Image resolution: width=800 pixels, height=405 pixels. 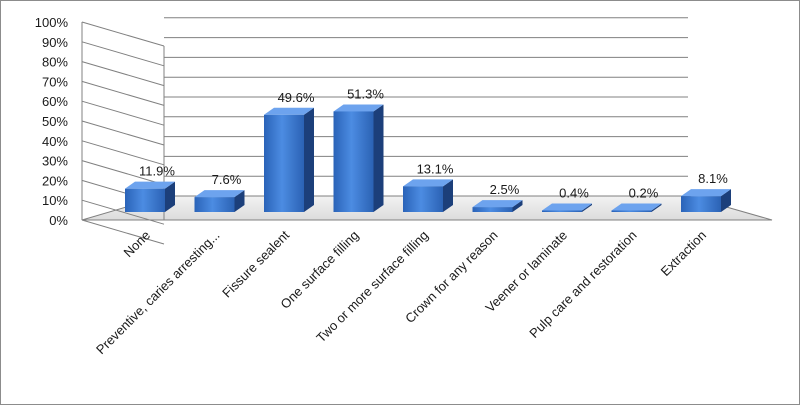 I want to click on y-tick-label: 40%, so click(x=55, y=141).